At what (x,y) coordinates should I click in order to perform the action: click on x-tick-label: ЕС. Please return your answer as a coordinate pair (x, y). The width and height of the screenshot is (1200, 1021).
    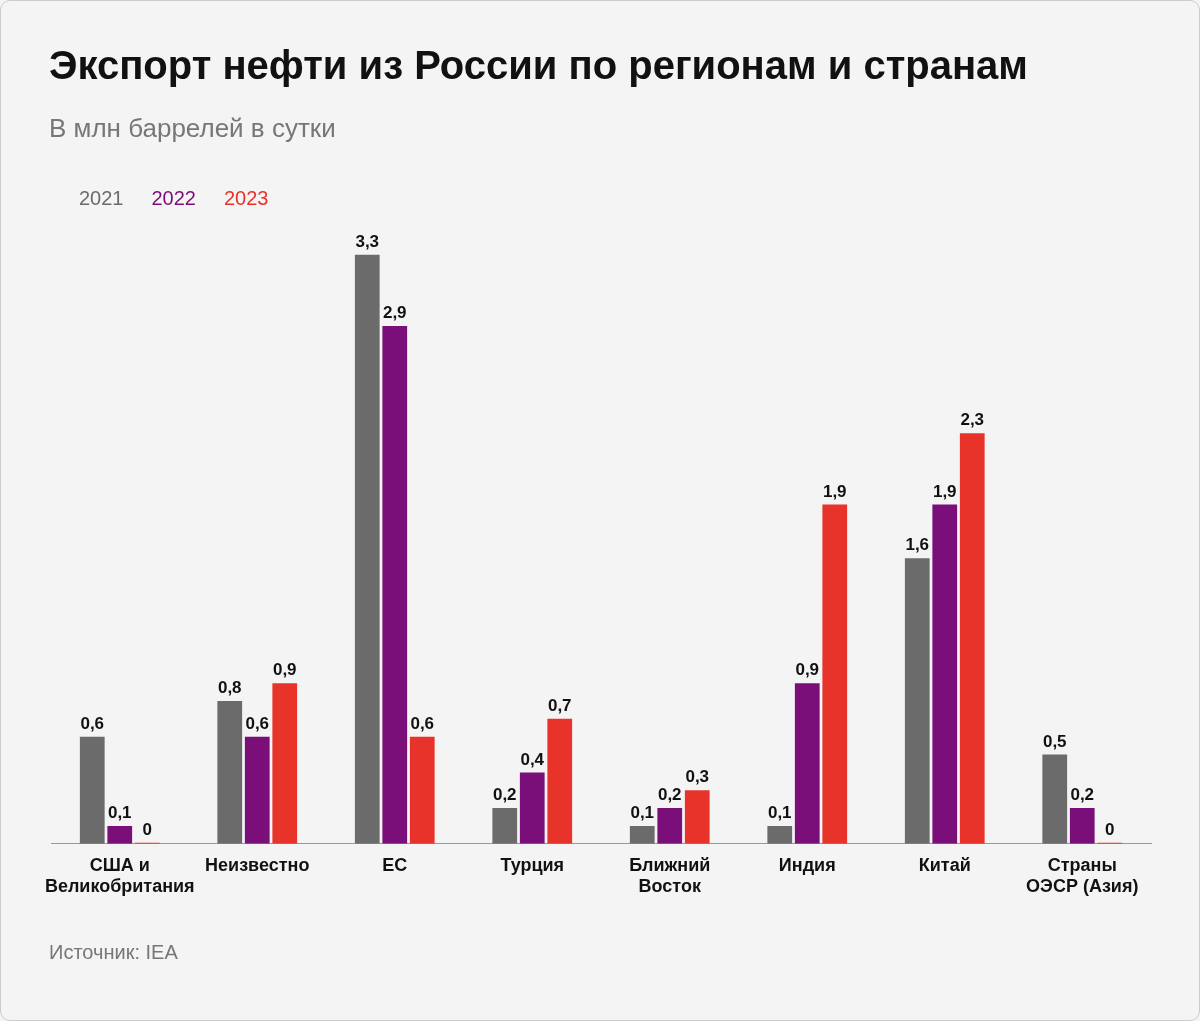
    Looking at the image, I should click on (395, 864).